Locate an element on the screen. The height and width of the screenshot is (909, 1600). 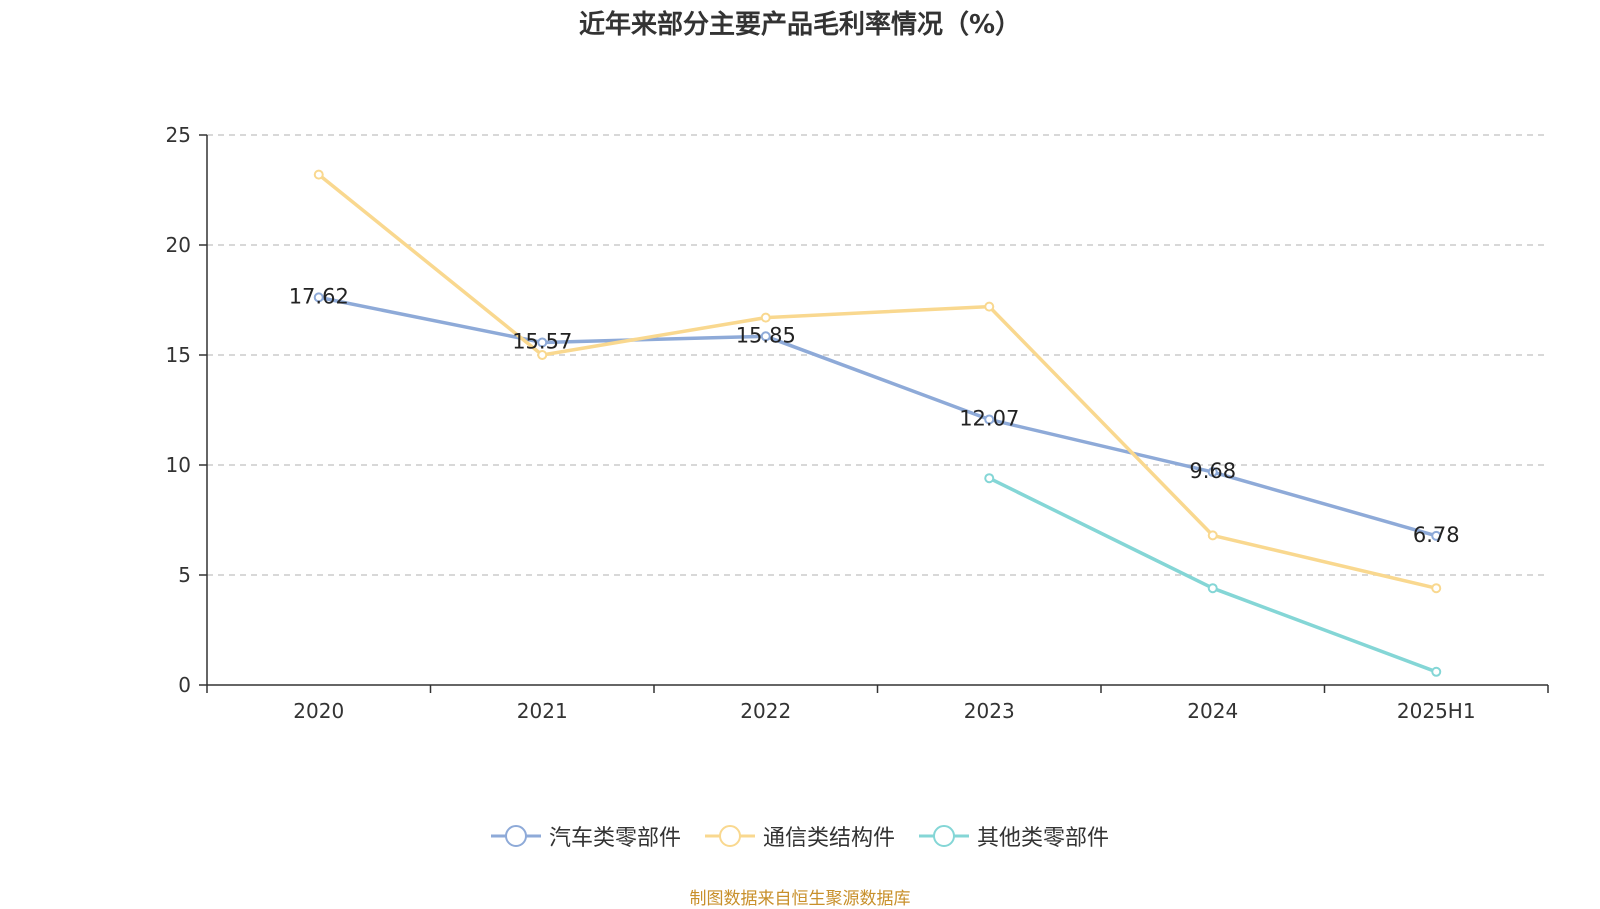
x-tick-label: 2025H1 is located at coordinates (1436, 711).